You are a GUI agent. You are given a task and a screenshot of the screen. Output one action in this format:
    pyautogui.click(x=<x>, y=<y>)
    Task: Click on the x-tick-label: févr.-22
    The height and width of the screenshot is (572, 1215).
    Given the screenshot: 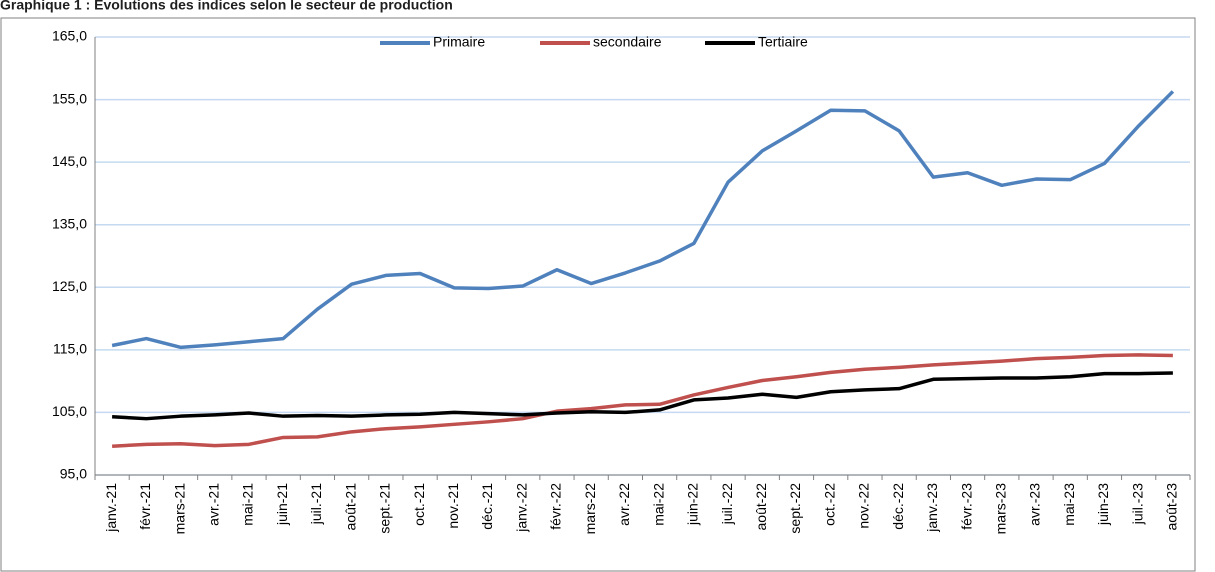 What is the action you would take?
    pyautogui.click(x=556, y=506)
    